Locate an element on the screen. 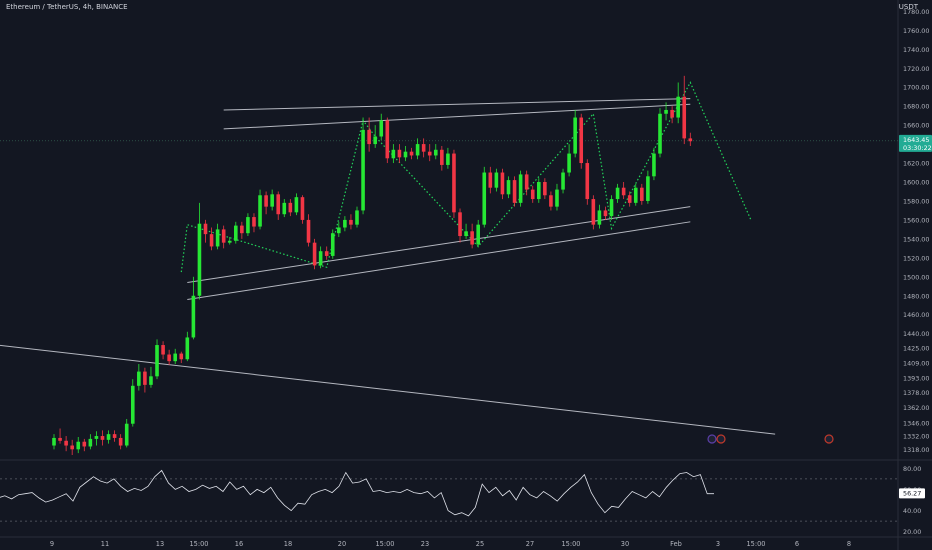  last-price-badge is located at coordinates (915, 143).